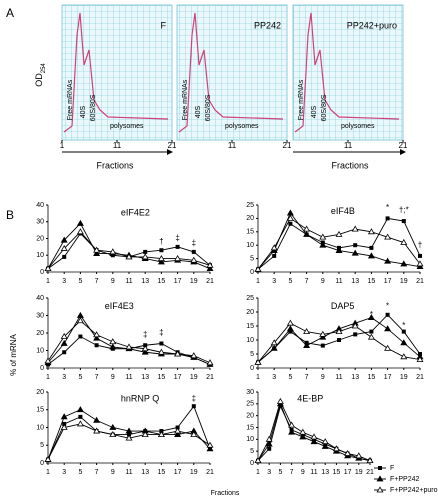 This screenshot has width=438, height=500. I want to click on y-tick-label: 10, so click(40, 427).